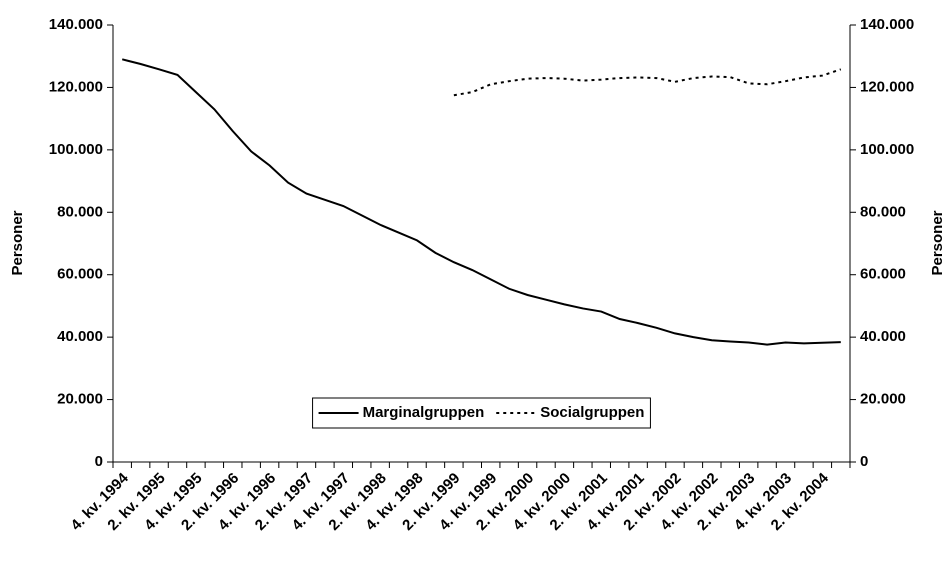  I want to click on legend-label: Socialgruppen, so click(592, 412).